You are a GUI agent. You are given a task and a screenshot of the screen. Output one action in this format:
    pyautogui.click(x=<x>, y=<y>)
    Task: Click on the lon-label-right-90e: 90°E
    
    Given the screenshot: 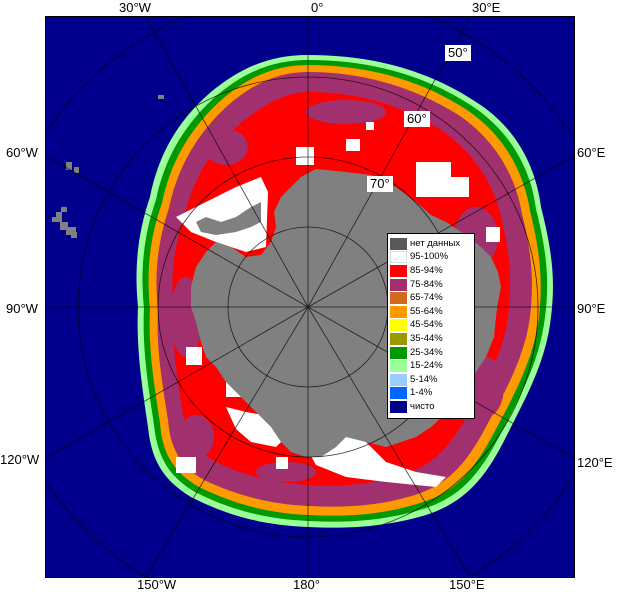 What is the action you would take?
    pyautogui.click(x=591, y=308)
    